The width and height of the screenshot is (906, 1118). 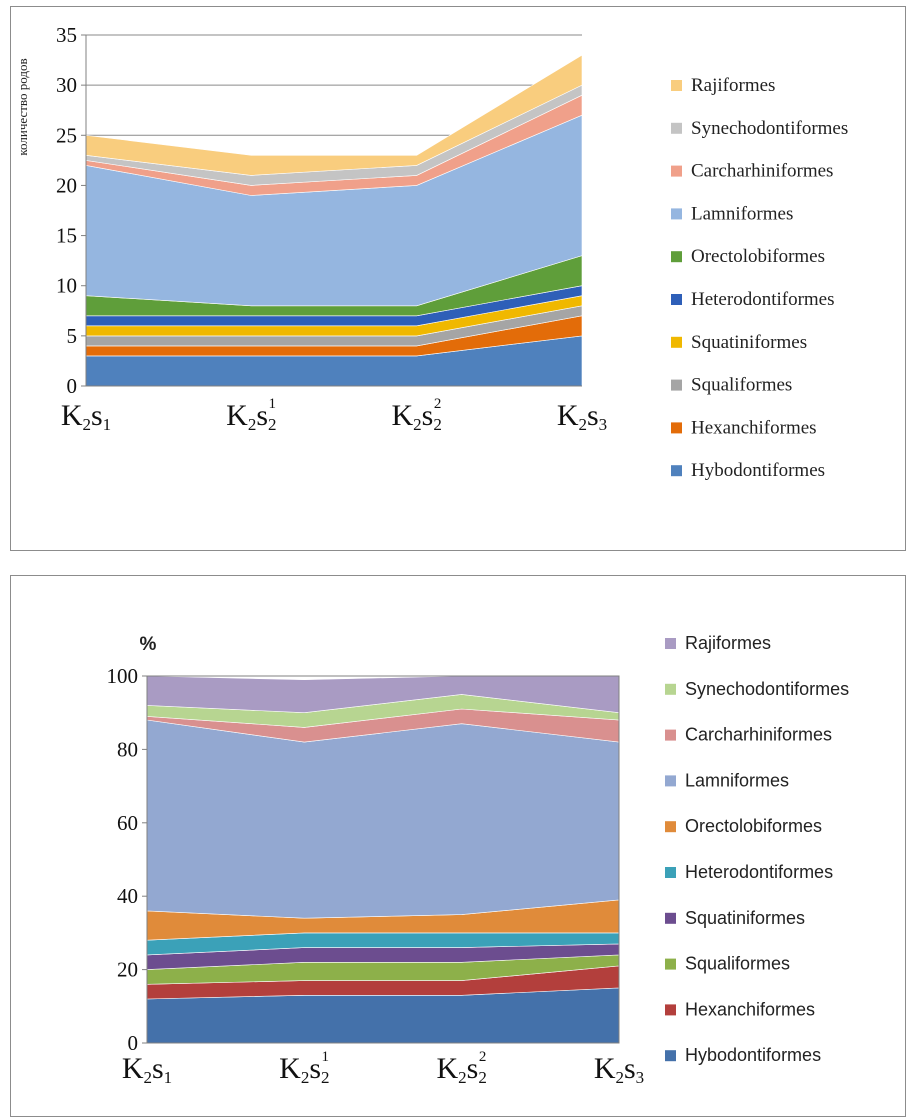 What do you see at coordinates (127, 749) in the screenshot?
I see `y-tick-label: 80` at bounding box center [127, 749].